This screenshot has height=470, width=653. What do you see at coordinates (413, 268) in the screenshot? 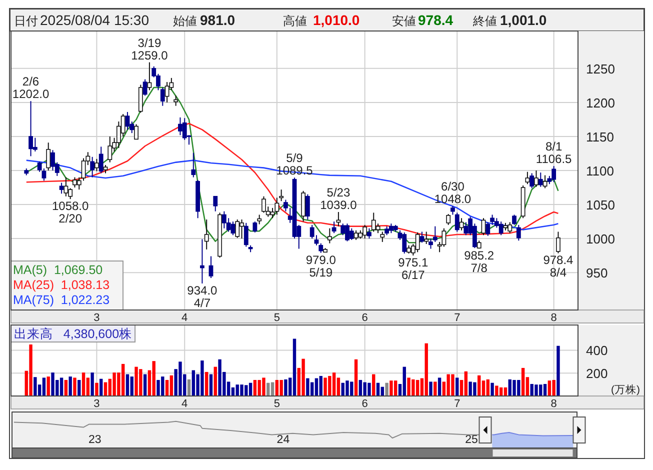
I see `annotation: 975.1 6/17` at bounding box center [413, 268].